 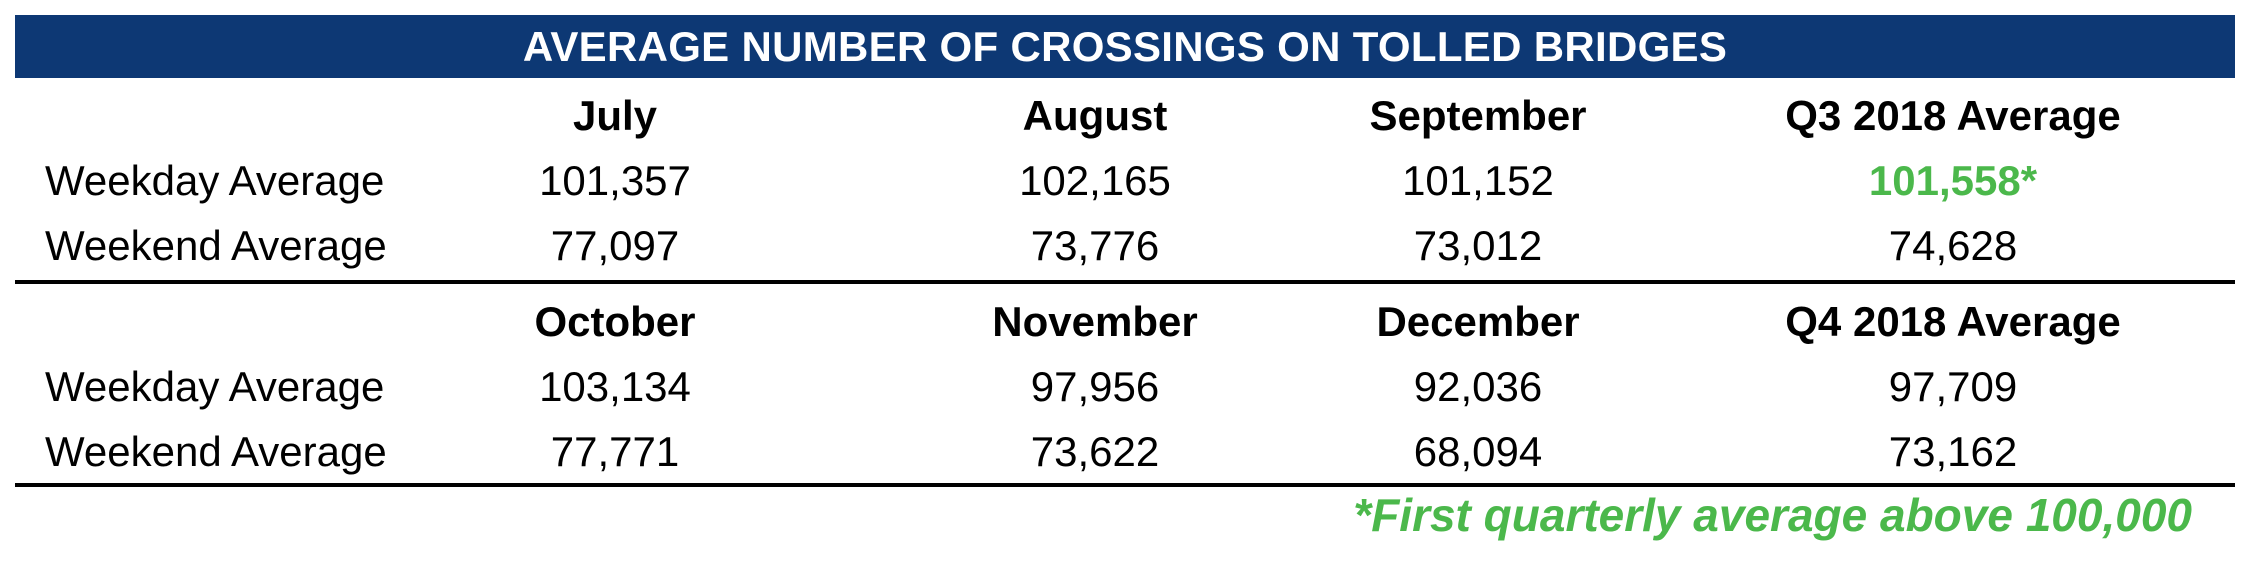 I want to click on table-cell: 68,094, so click(x=1478, y=451).